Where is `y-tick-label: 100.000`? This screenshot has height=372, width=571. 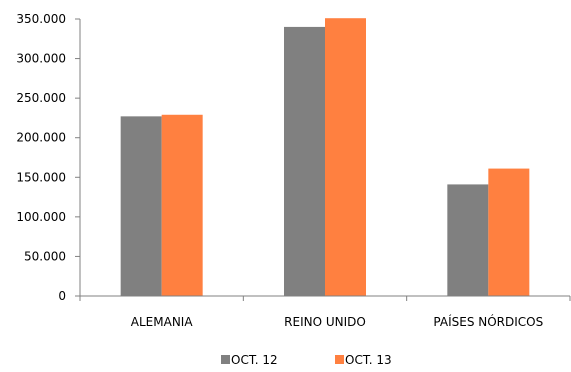 y-tick-label: 100.000 is located at coordinates (41, 217).